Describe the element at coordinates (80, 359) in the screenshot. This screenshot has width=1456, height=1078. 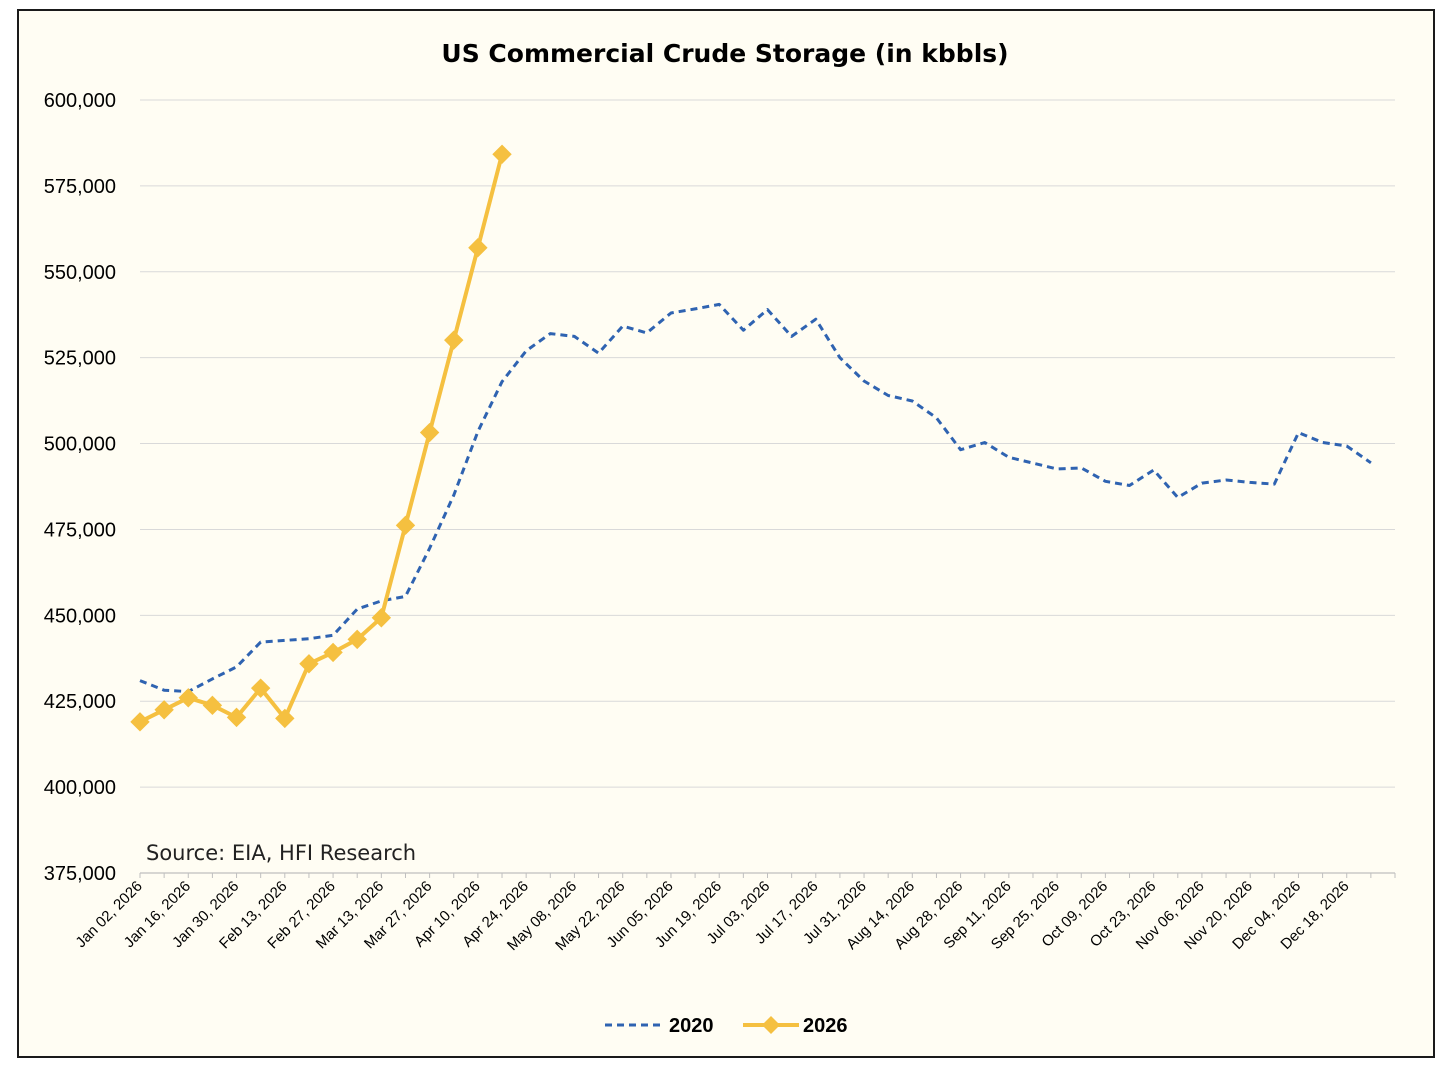
I see `y-tick-label: 525,000` at that location.